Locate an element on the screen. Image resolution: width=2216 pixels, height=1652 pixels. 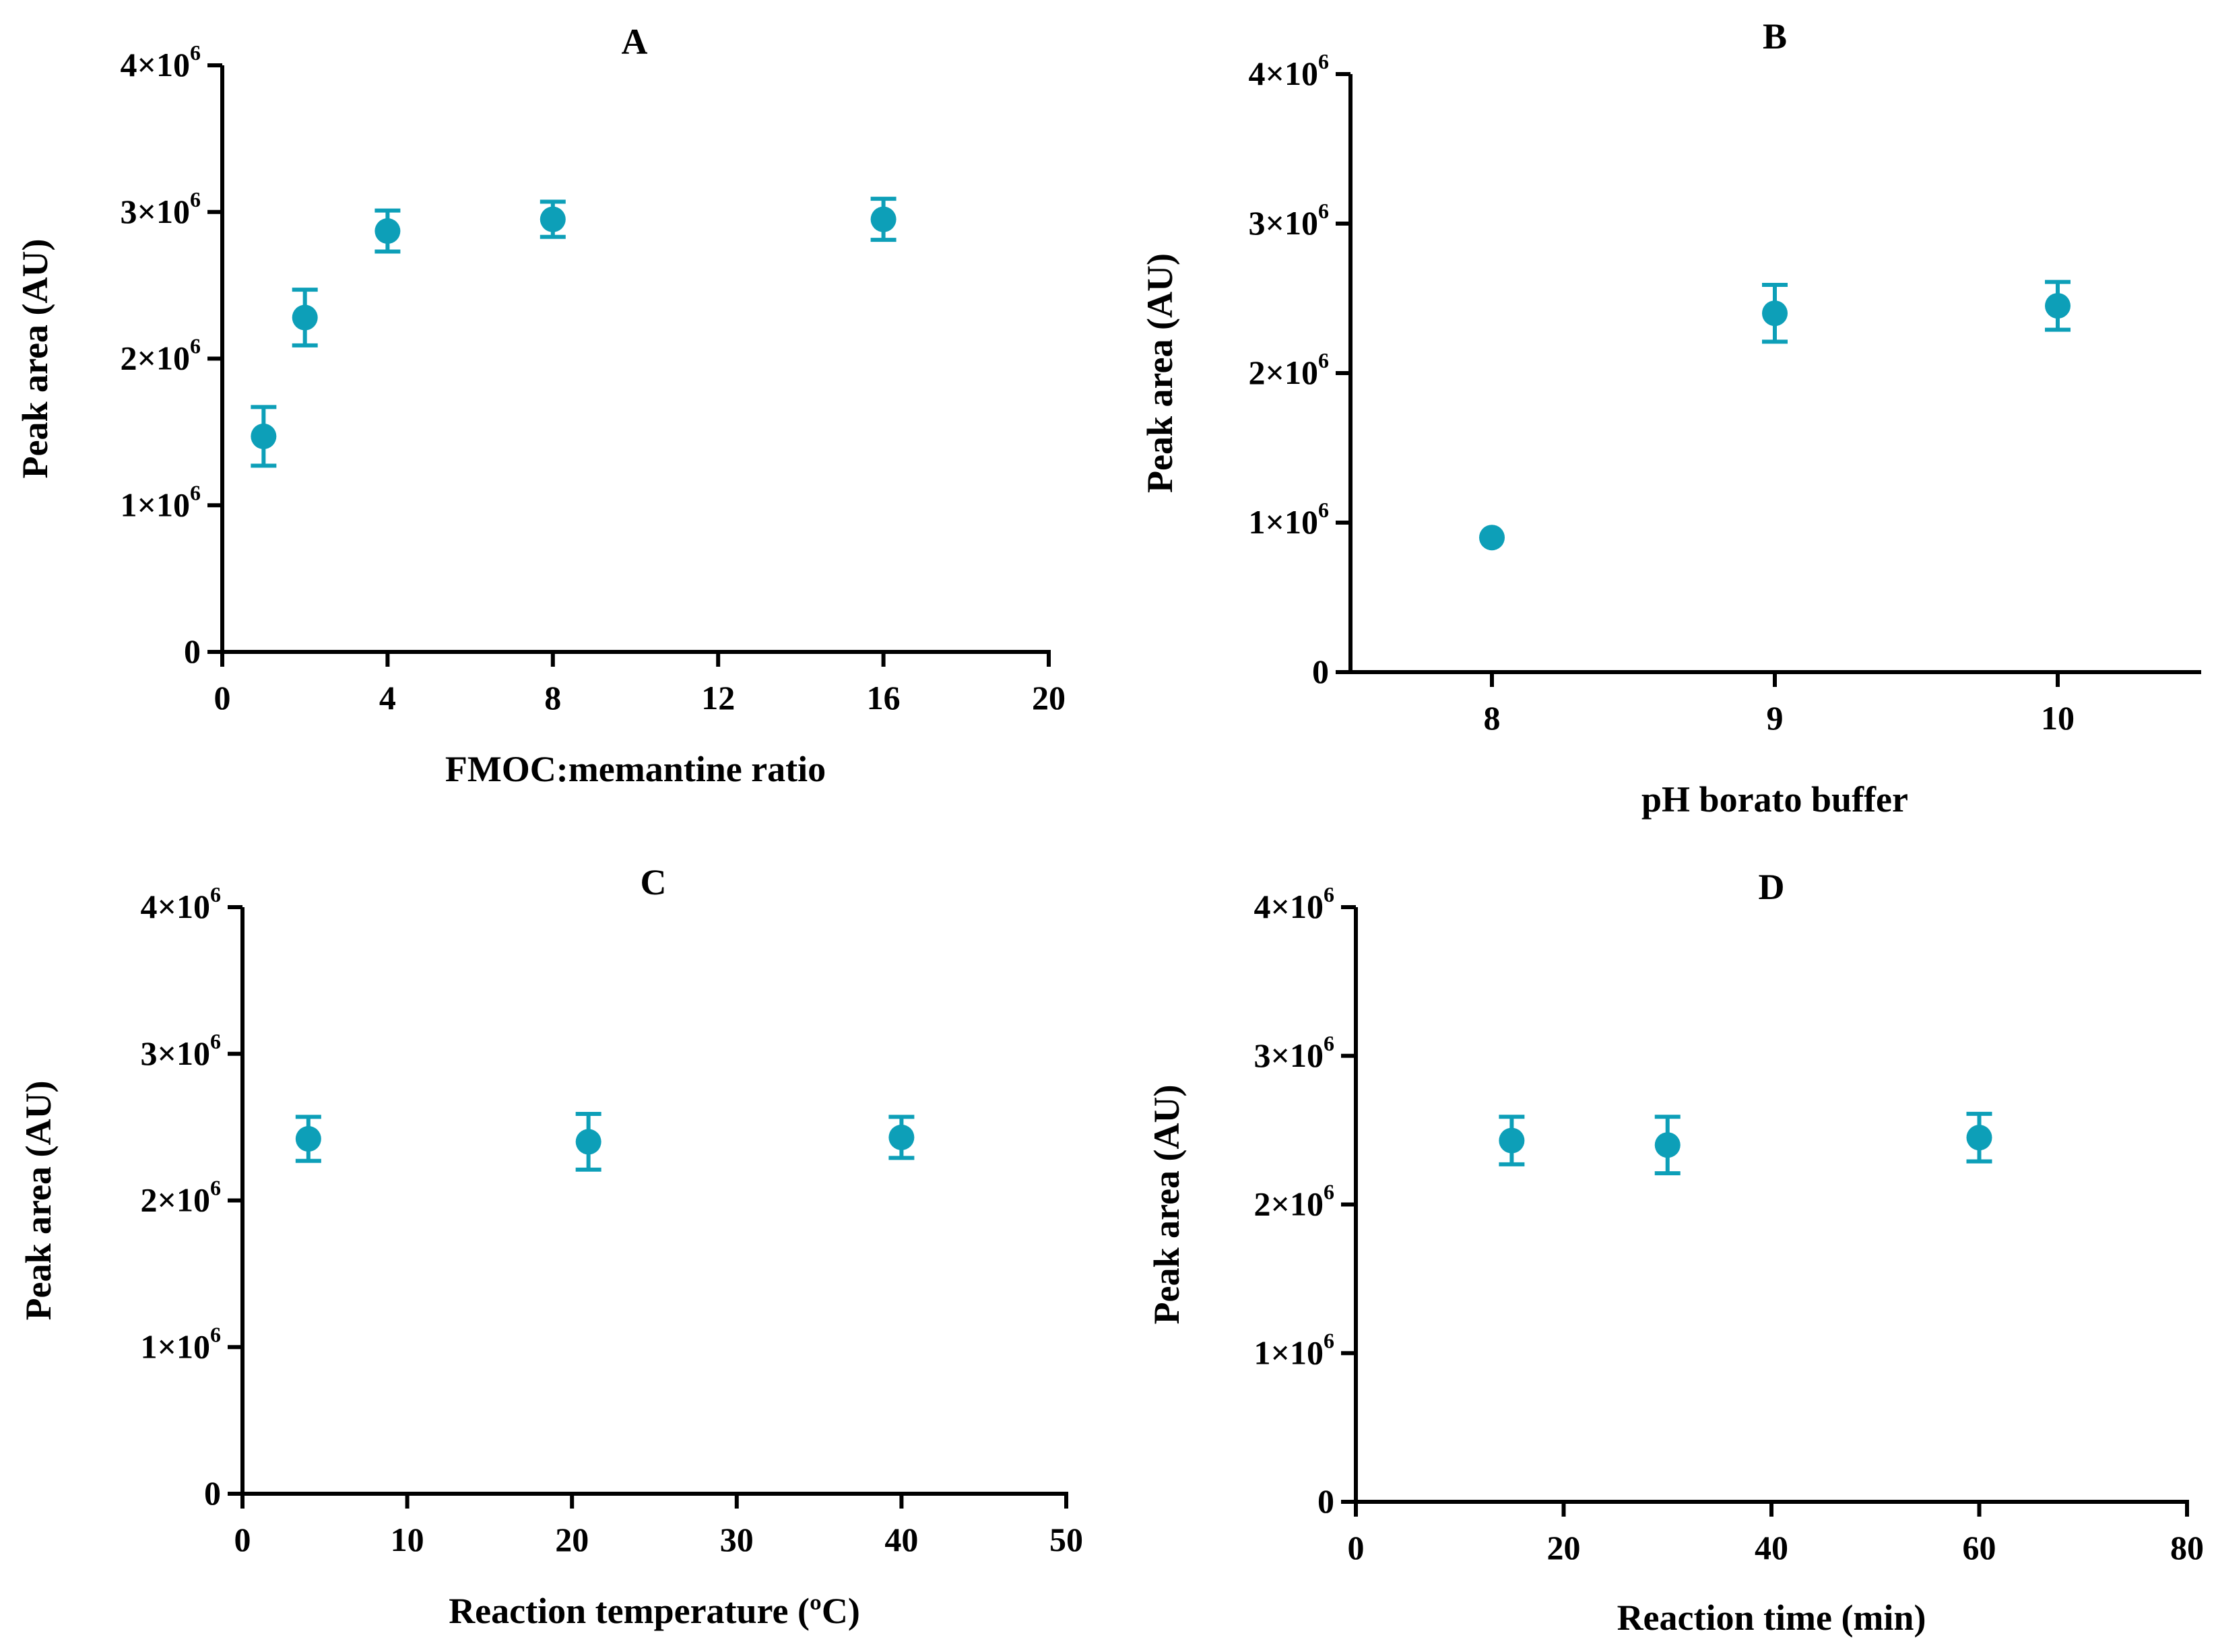
panel-title: A is located at coordinates (635, 42).